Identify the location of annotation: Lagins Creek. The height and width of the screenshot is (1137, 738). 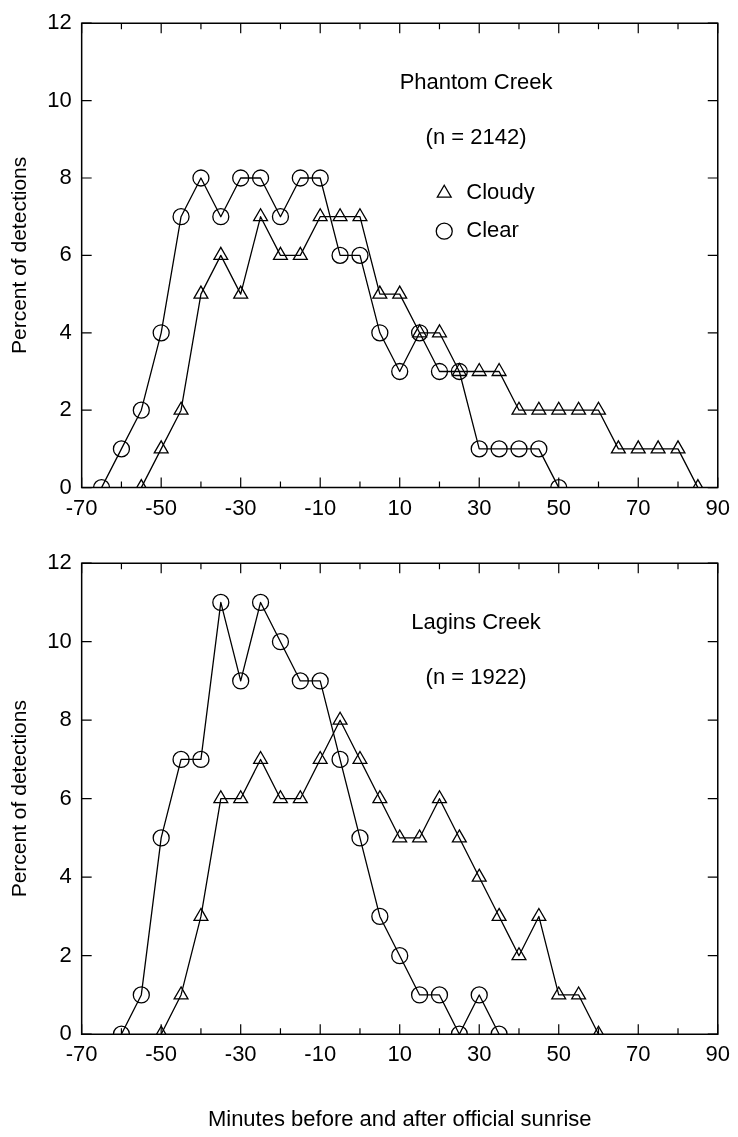
(476, 622).